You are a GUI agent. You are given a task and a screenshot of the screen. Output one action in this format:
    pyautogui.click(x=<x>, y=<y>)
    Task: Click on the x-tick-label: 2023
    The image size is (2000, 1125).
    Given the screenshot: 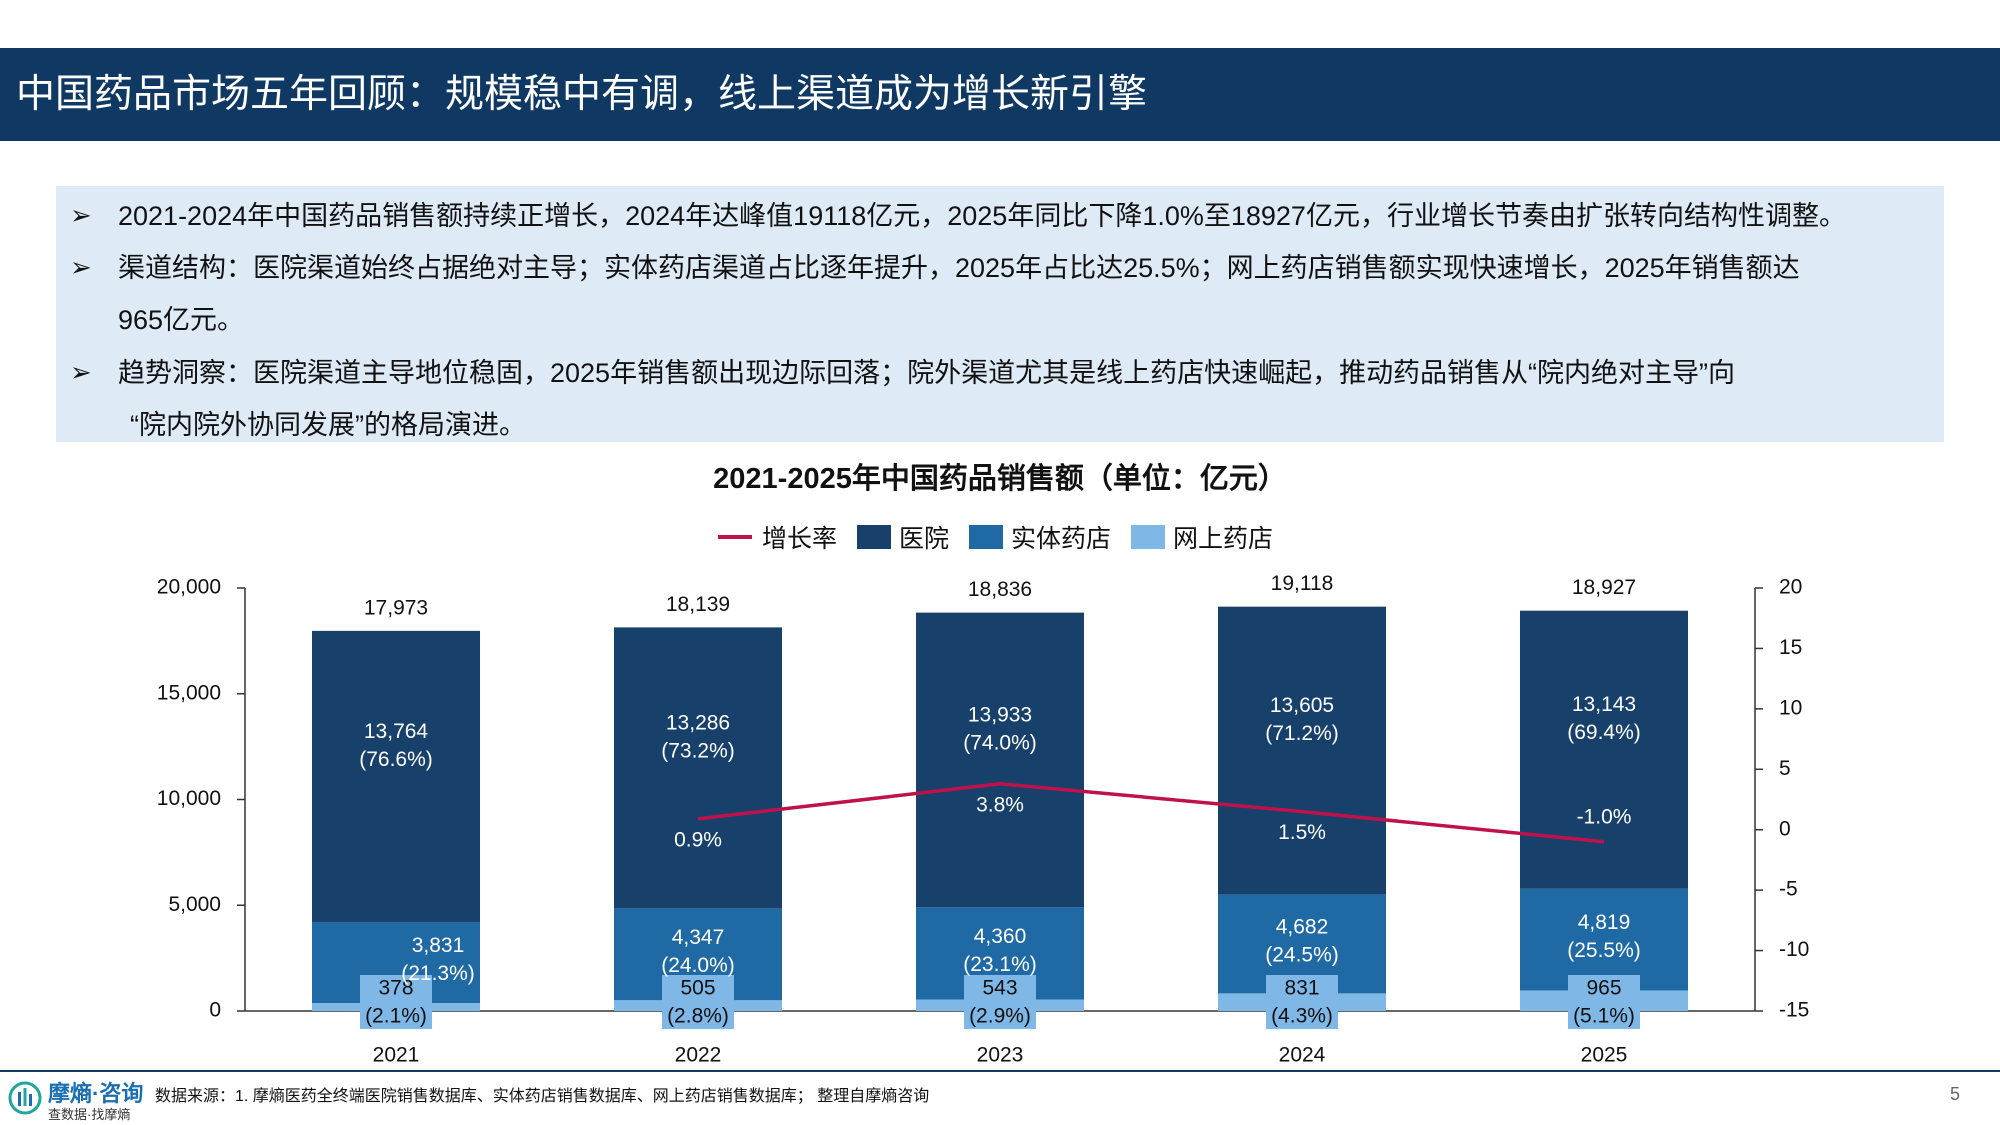 What is the action you would take?
    pyautogui.click(x=1000, y=1055)
    